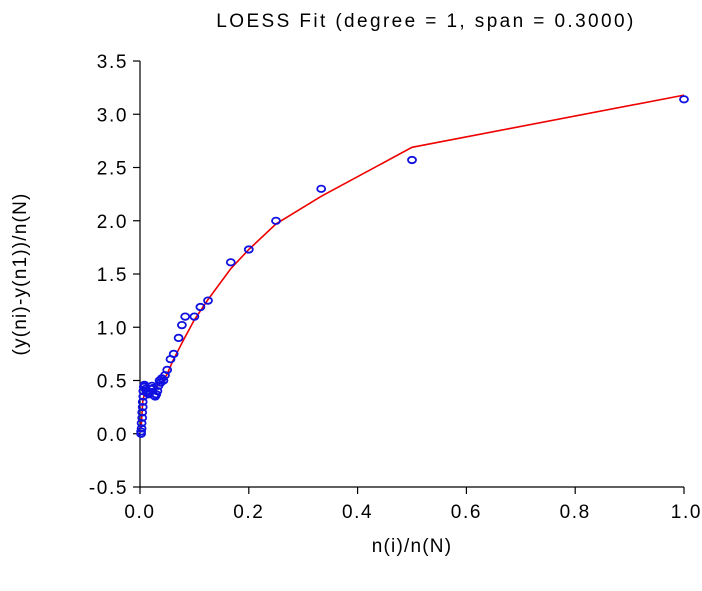 This screenshot has width=702, height=591. What do you see at coordinates (112, 62) in the screenshot?
I see `y-tick-label: 3.5` at bounding box center [112, 62].